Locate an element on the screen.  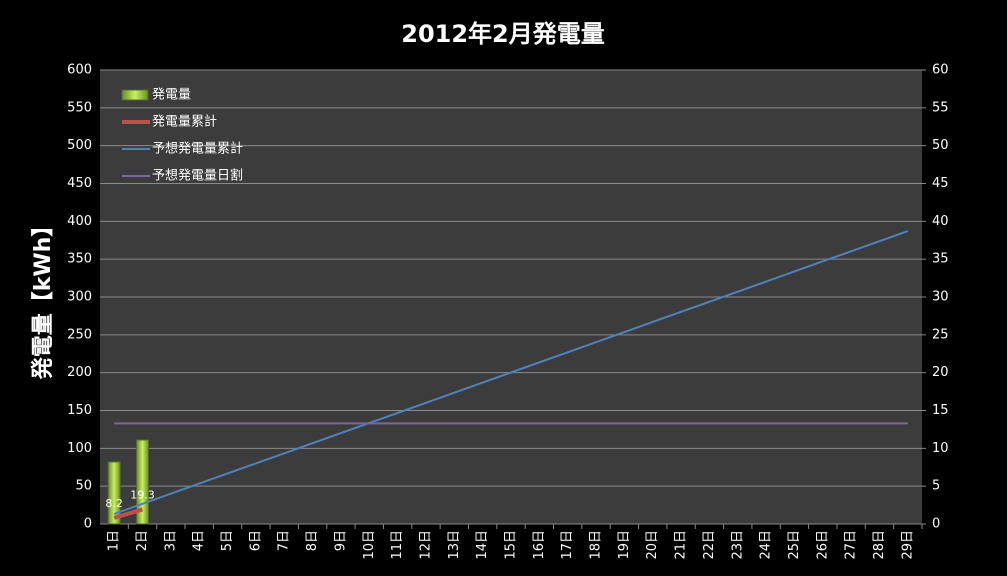
y2-tick-label: 35 is located at coordinates (940, 259).